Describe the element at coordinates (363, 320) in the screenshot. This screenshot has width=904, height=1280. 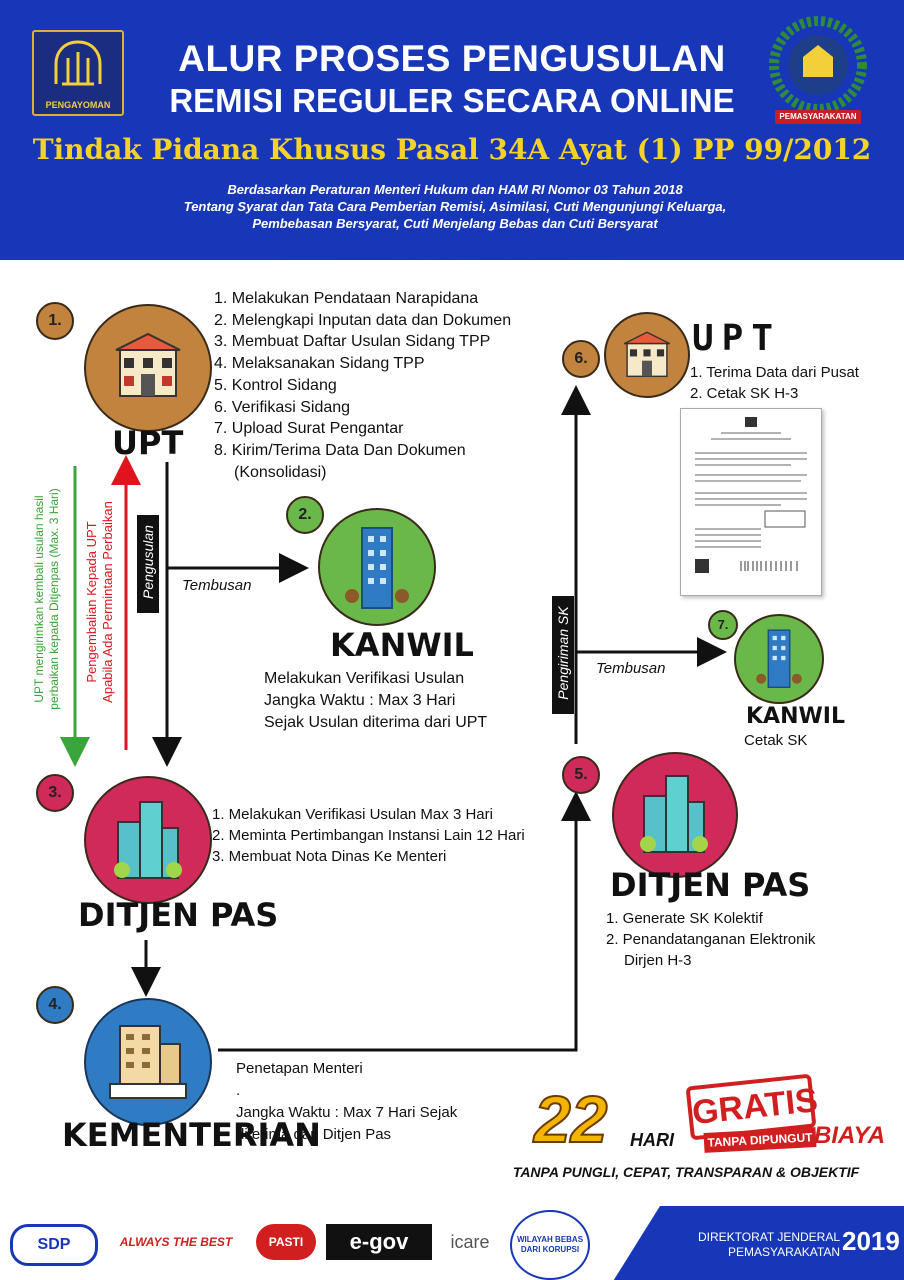
I see `step1-item: 2. Melengkapi Inputan data dan Dokumen` at that location.